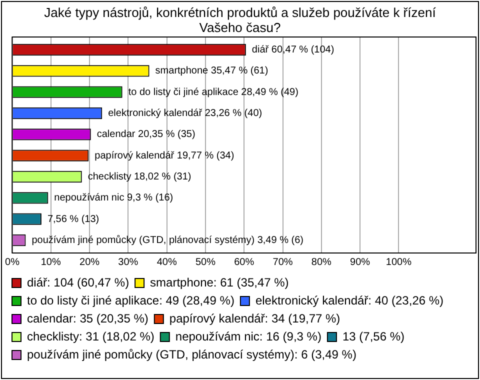 This screenshot has width=480, height=380. I want to click on data-label: 7,56 % (13), so click(73, 219).